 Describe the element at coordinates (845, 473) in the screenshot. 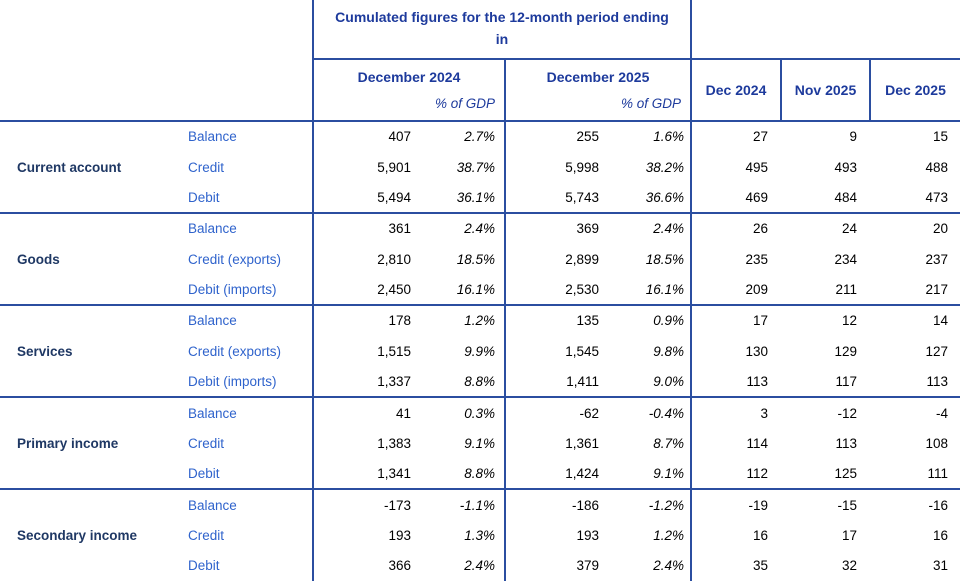

I see `value-cell: 125` at that location.